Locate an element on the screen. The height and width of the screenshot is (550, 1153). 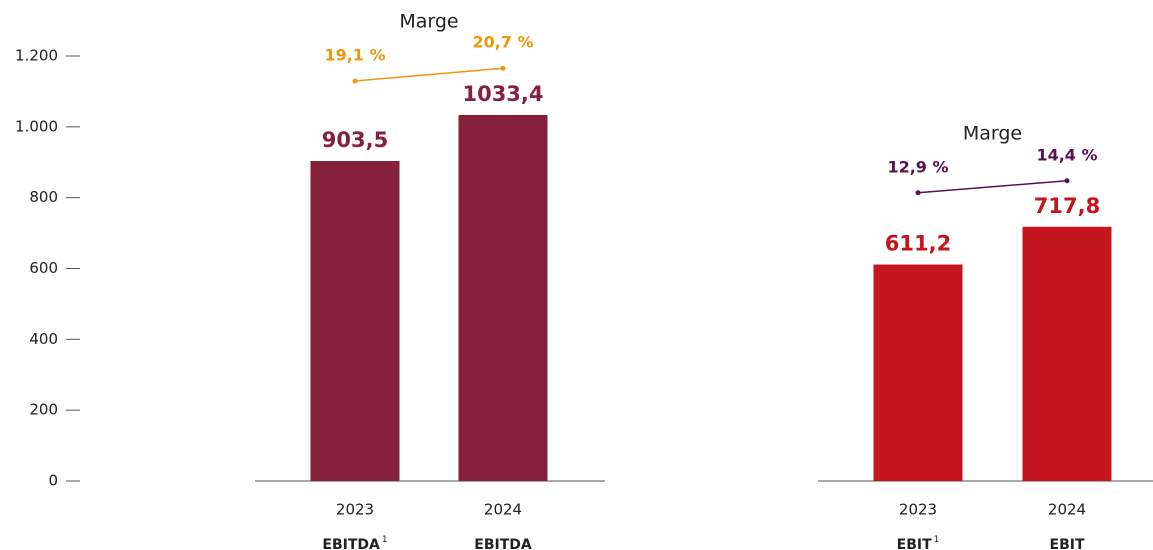
y-tick-label: 1.200 is located at coordinates (36, 56).